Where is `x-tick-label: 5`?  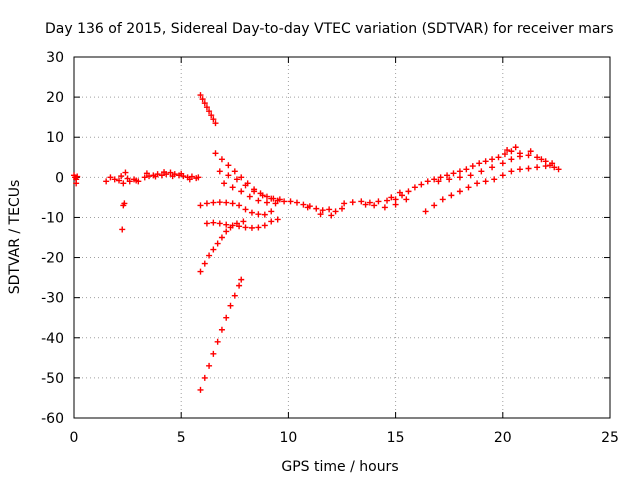
x-tick-label: 5 is located at coordinates (181, 438).